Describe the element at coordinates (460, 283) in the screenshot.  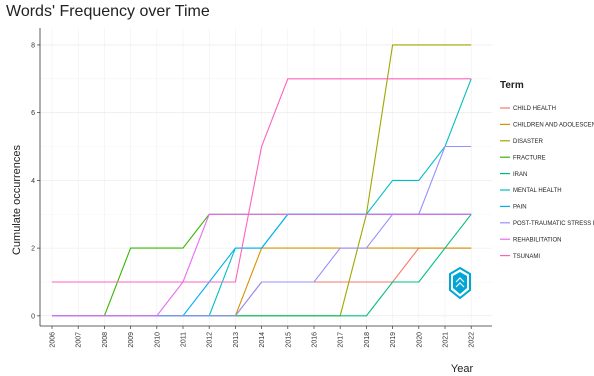
I see `shield-logo-icon` at that location.